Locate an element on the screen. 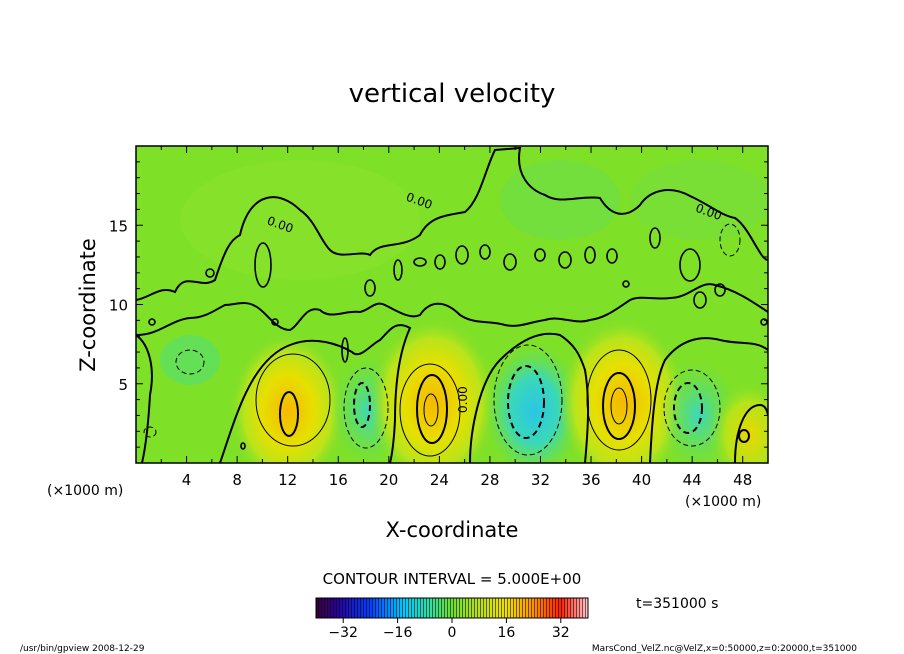 The image size is (904, 654). colorbar-stripes is located at coordinates (452, 608).